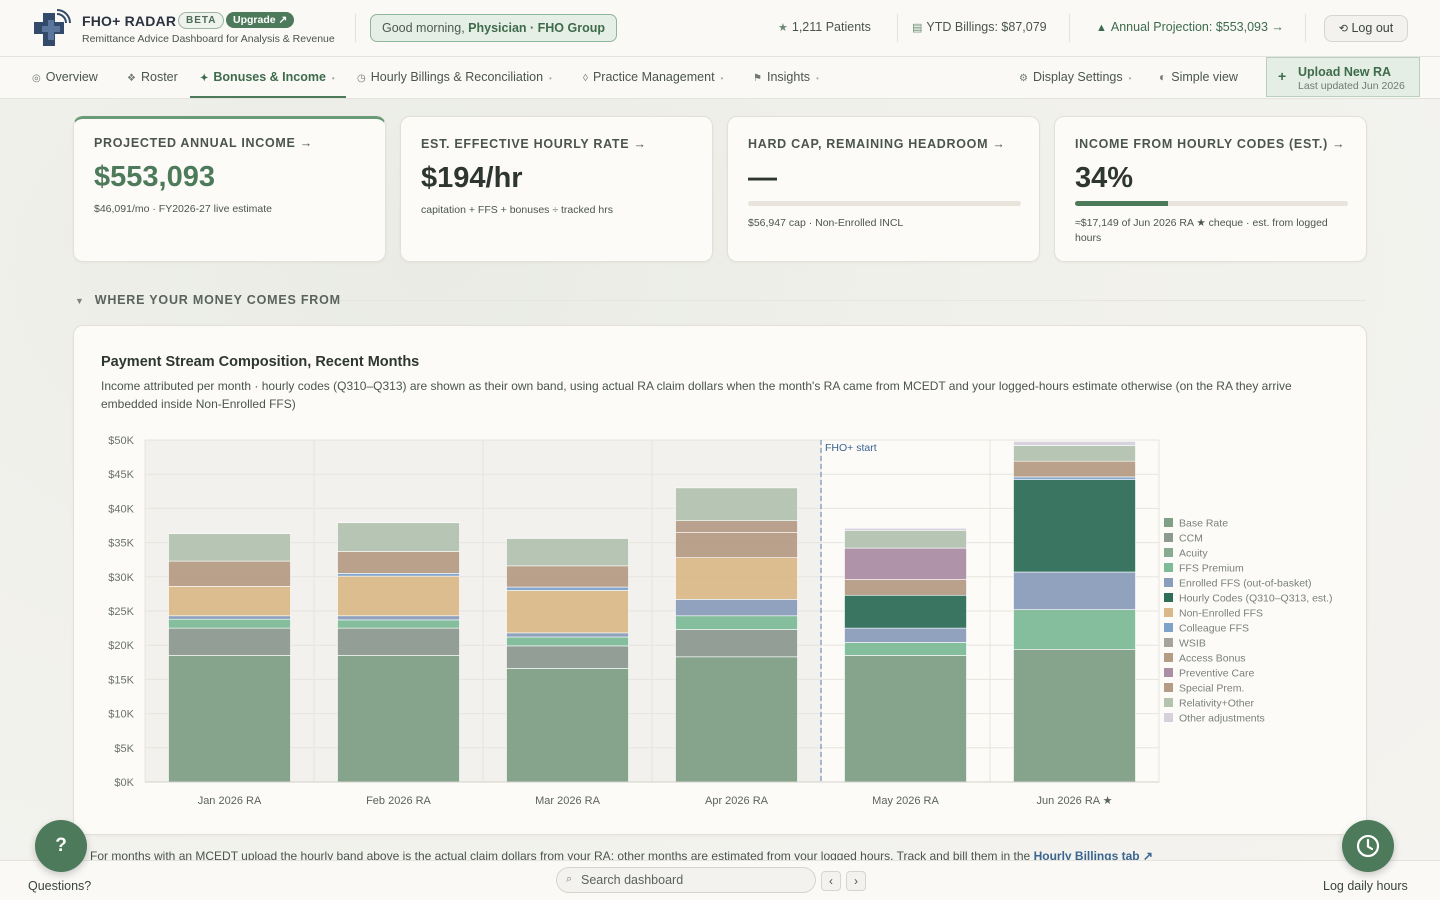 The image size is (1440, 900). What do you see at coordinates (203, 143) in the screenshot?
I see `kpi-label: PROJECTED ANNUAL INCOME →` at bounding box center [203, 143].